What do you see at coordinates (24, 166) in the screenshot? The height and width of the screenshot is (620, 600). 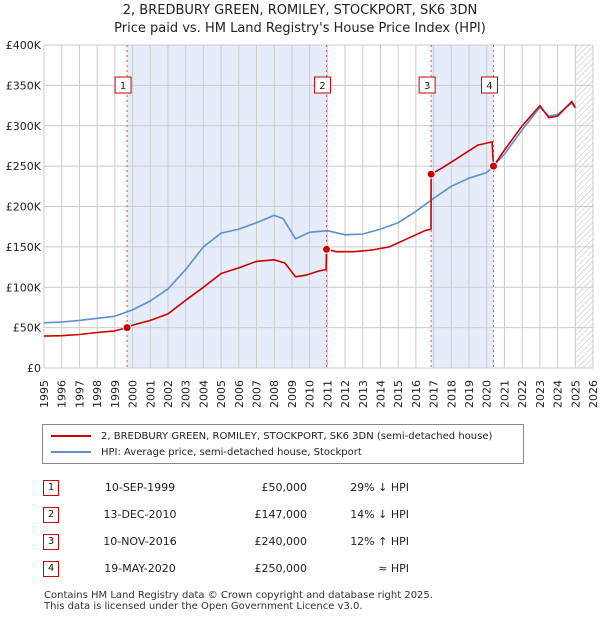 I see `y-tick-label: £250K` at bounding box center [24, 166].